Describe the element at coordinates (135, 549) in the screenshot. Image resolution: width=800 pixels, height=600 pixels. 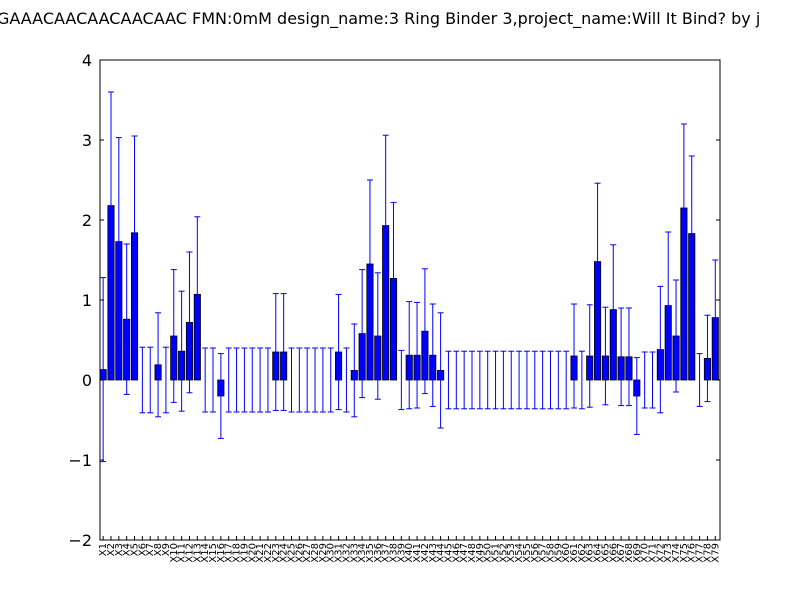
I see `x-tick-label: X5` at that location.